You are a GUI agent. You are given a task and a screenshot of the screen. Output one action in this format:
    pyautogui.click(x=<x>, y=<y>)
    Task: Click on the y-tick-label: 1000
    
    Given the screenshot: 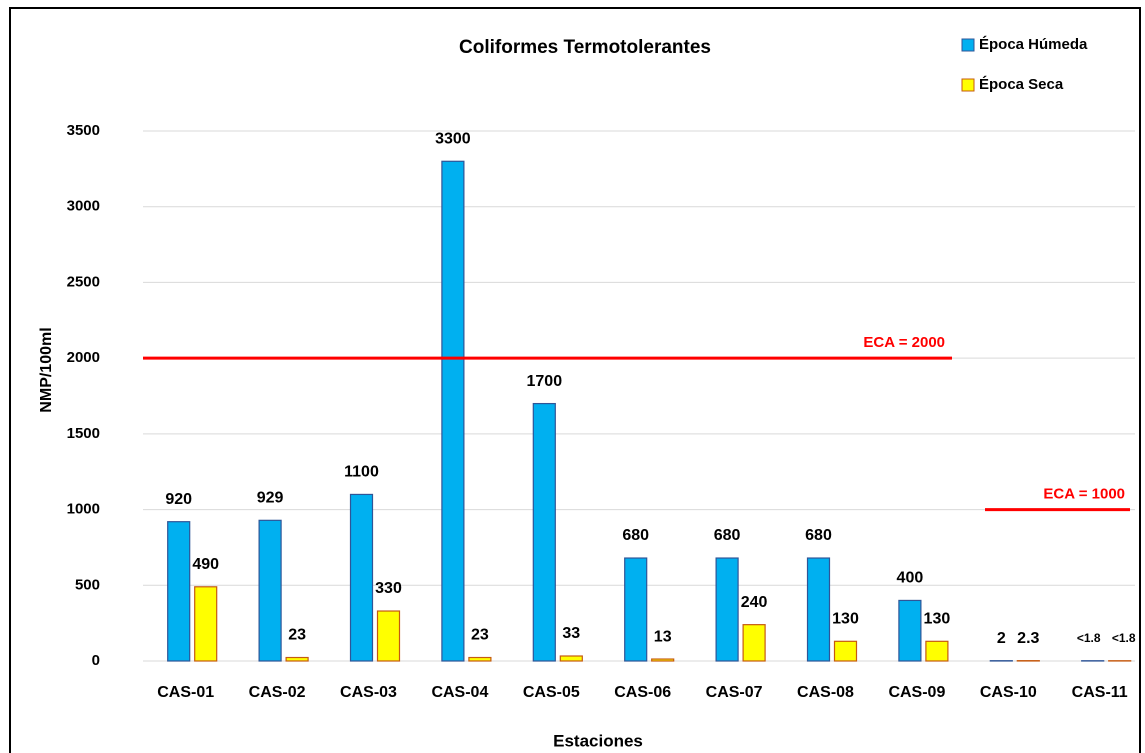 What is the action you would take?
    pyautogui.click(x=83, y=509)
    